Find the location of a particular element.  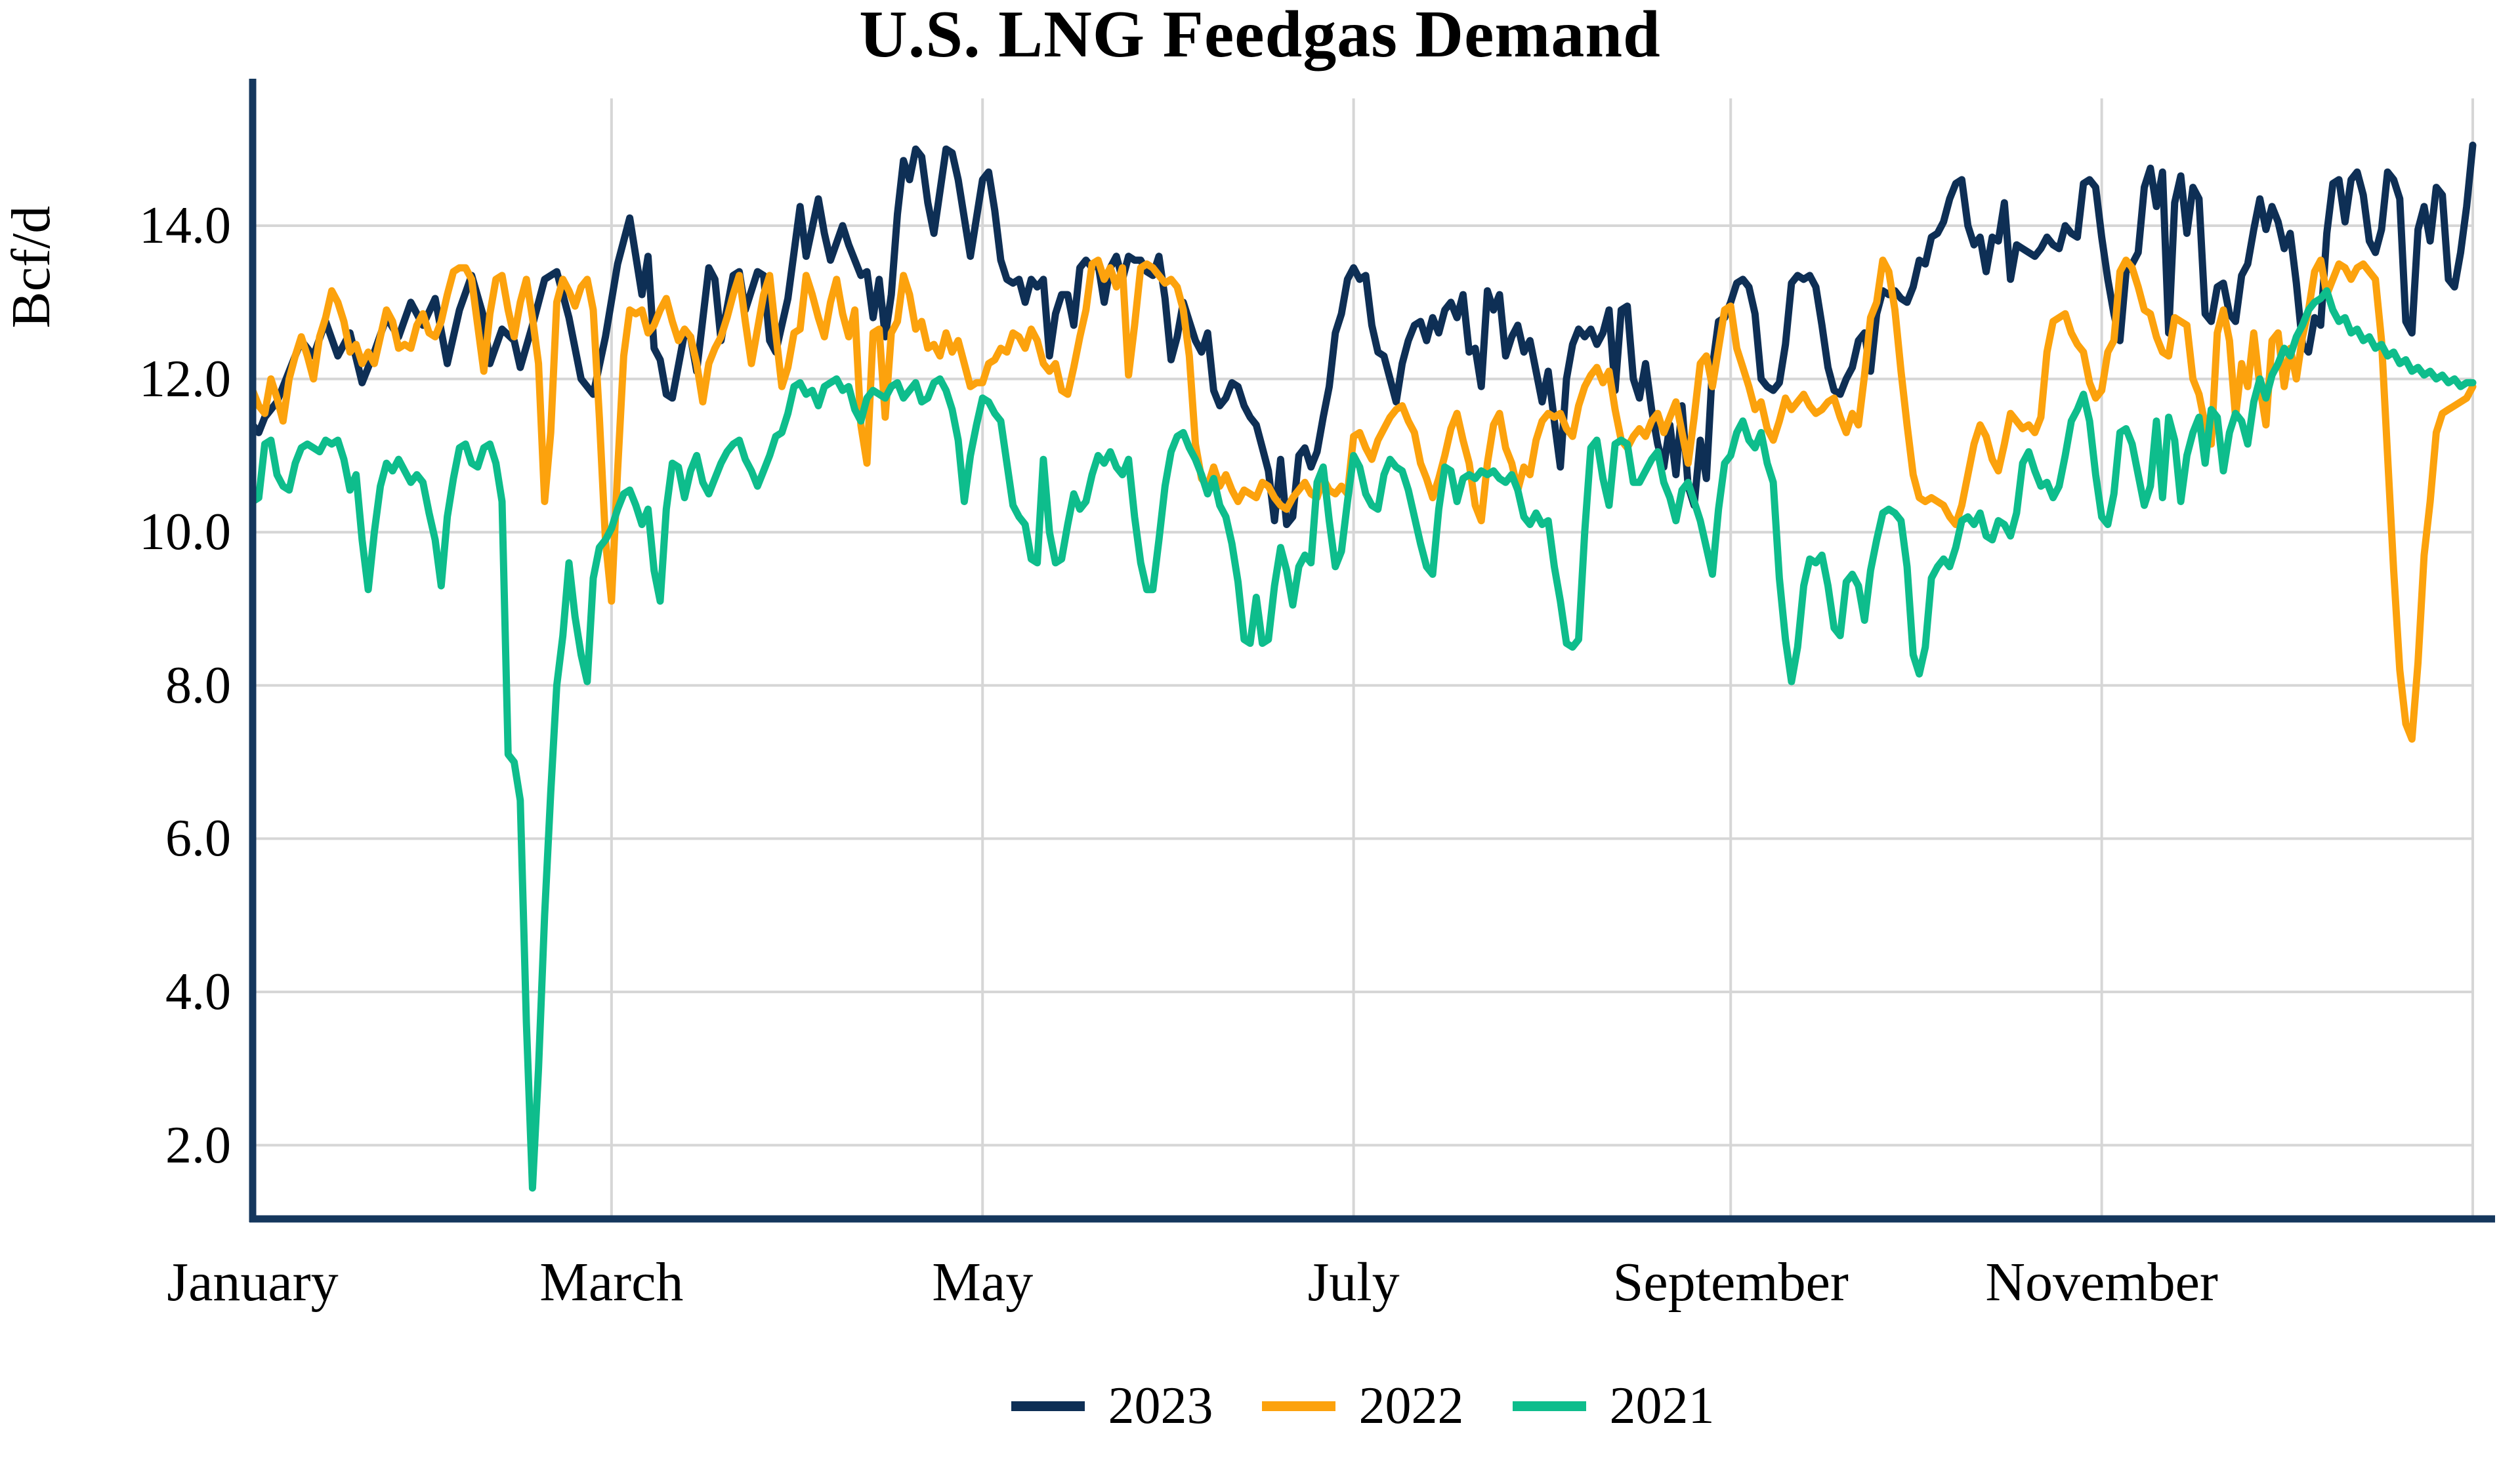

x-tick-label-september: September is located at coordinates (1730, 1282).